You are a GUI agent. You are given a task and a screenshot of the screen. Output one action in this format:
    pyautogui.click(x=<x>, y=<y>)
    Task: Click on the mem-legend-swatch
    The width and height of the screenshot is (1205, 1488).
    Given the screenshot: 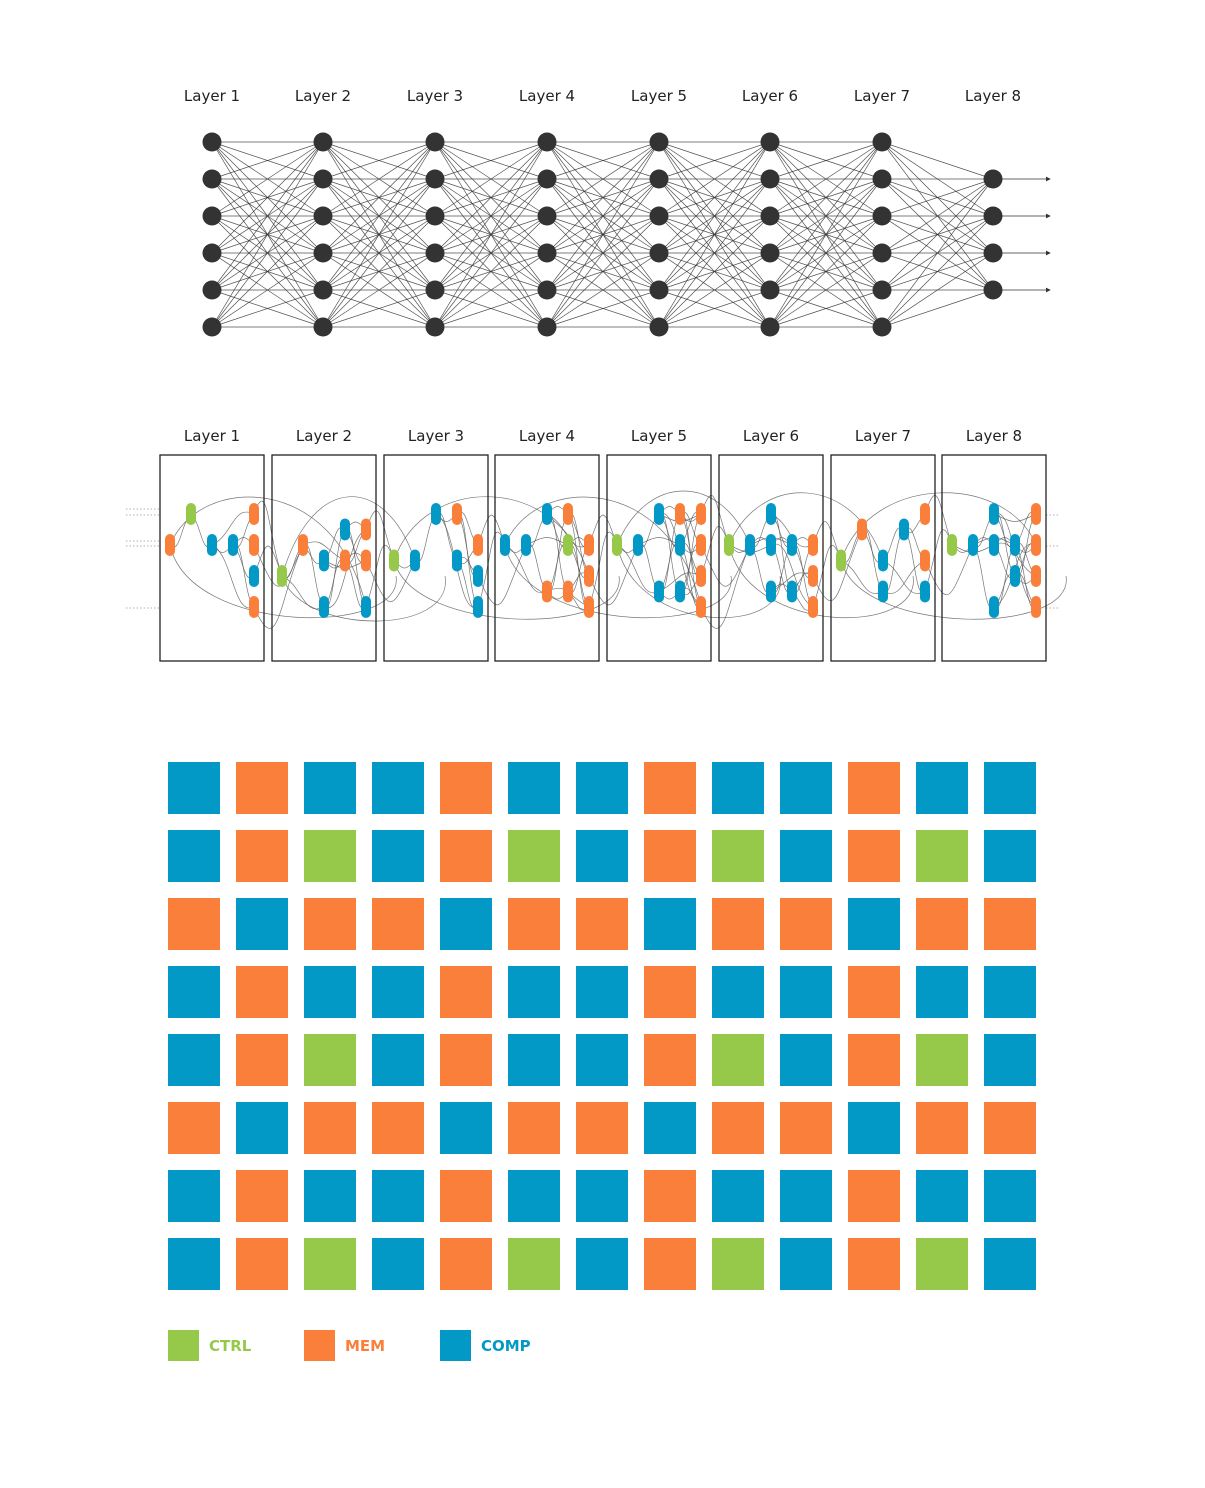 What is the action you would take?
    pyautogui.click(x=319, y=1345)
    